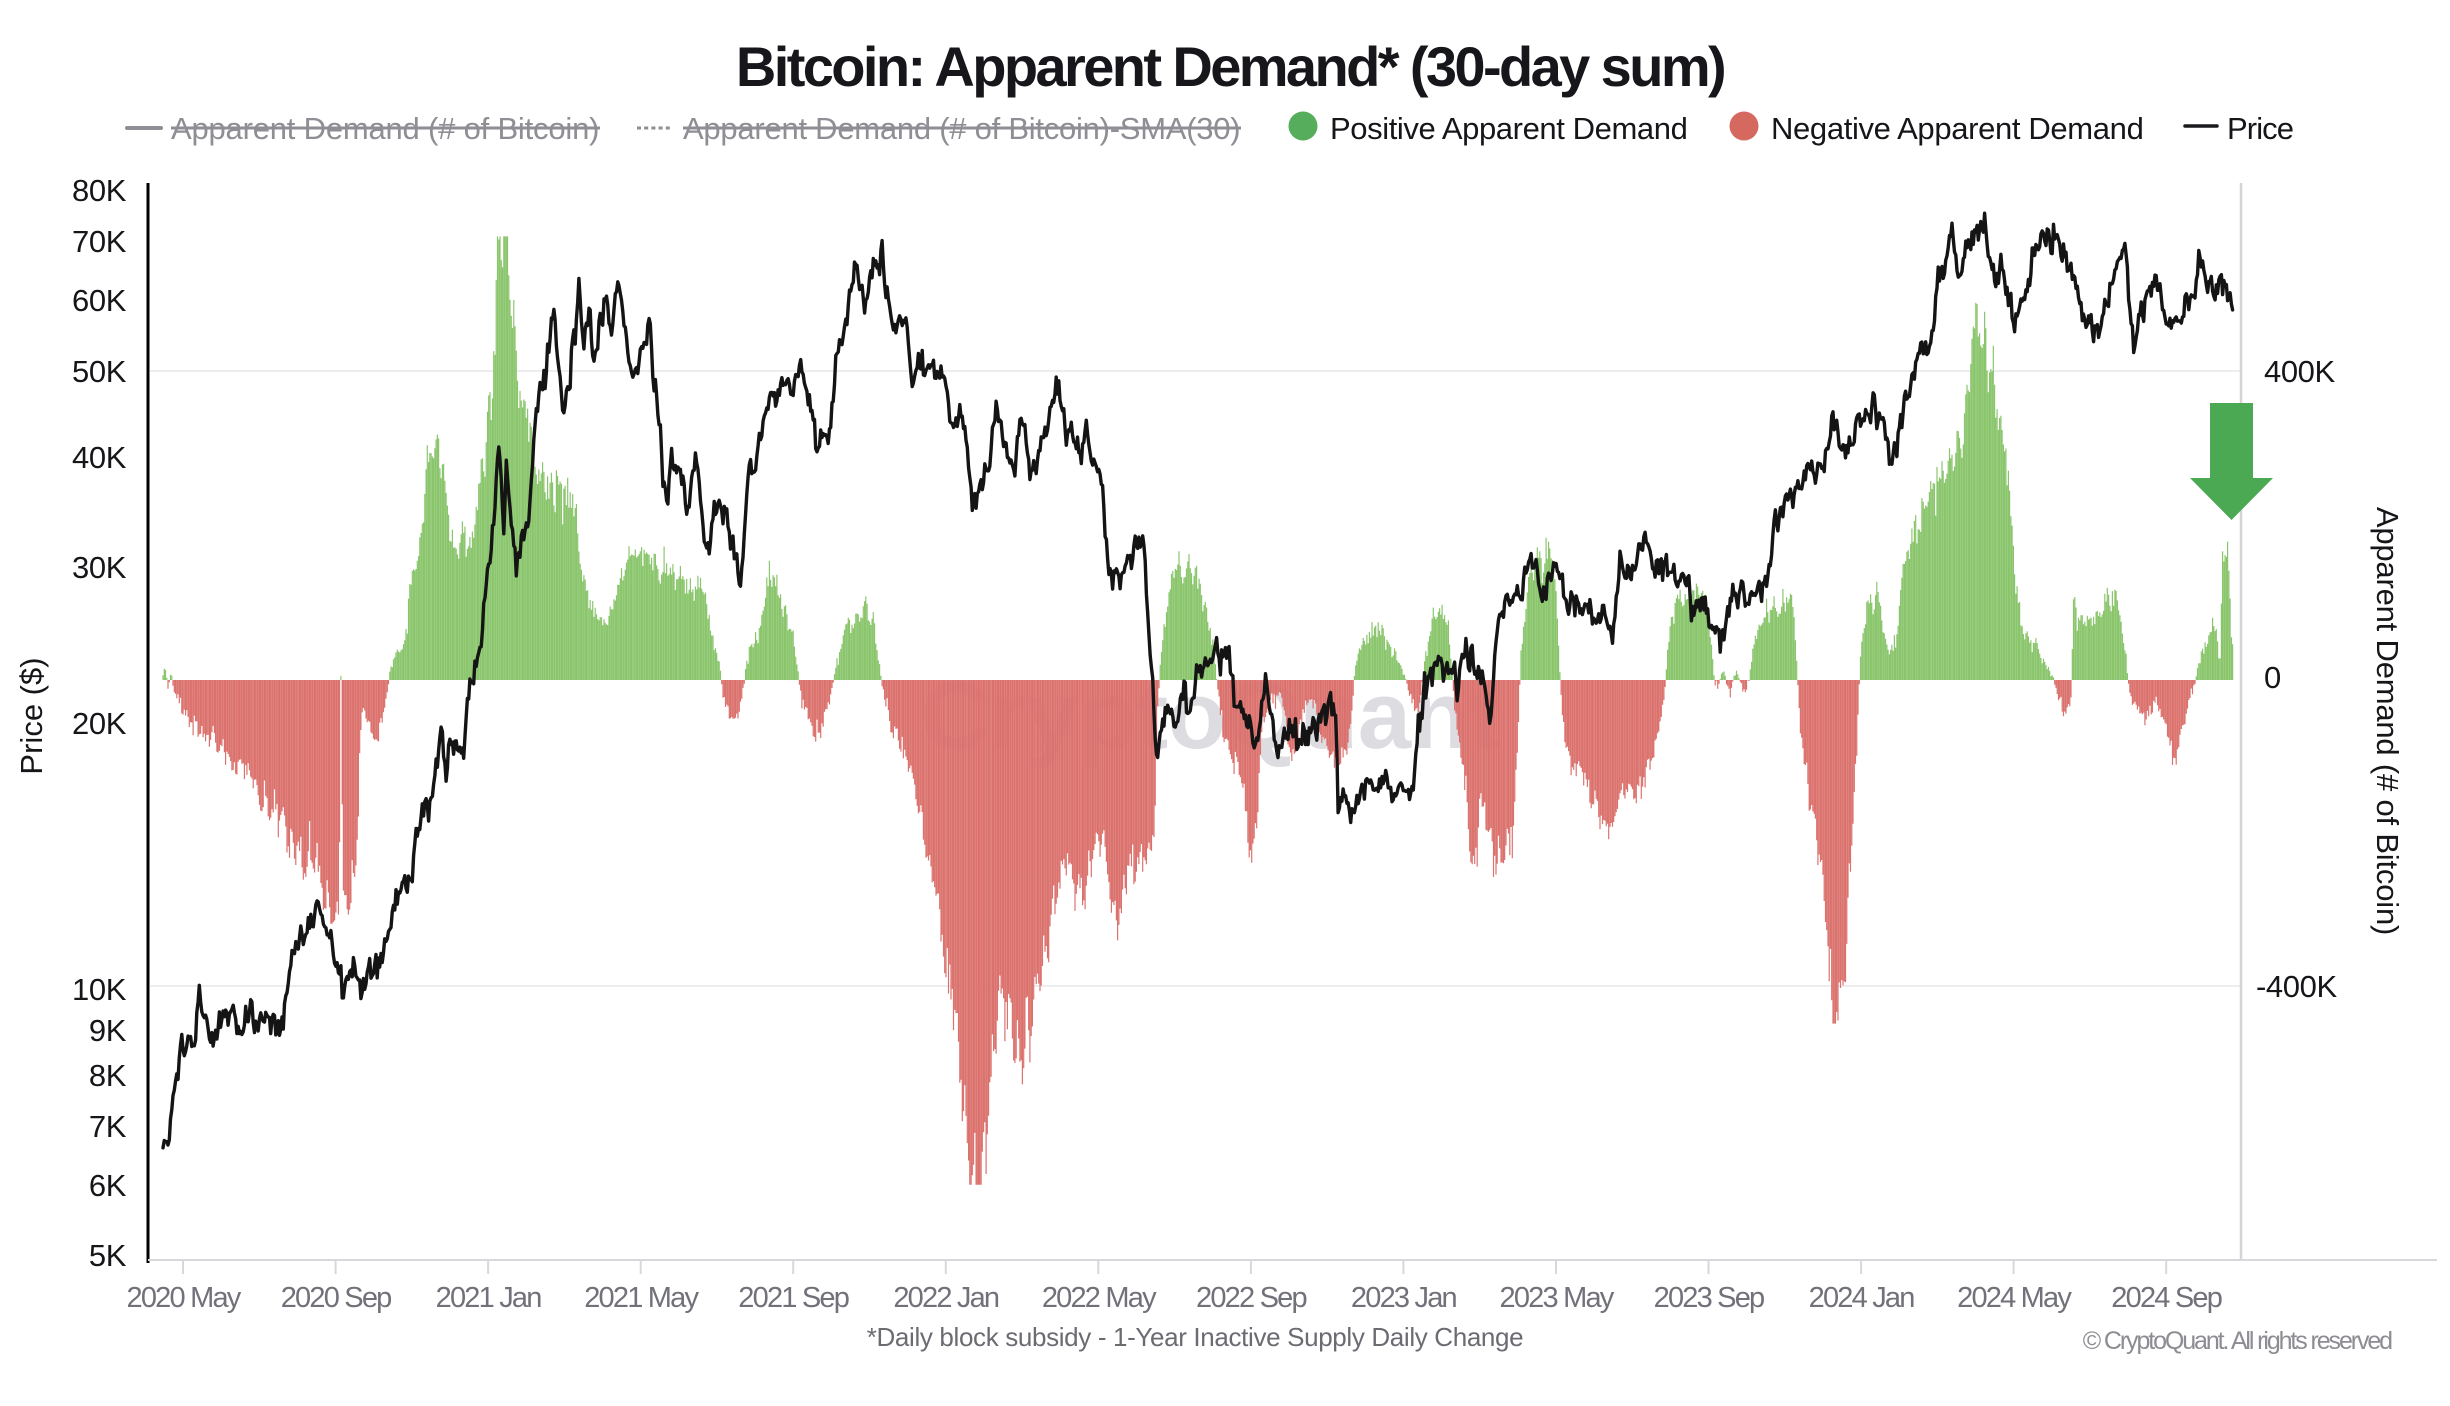 The width and height of the screenshot is (2450, 1406). I want to click on svg-text: 50K, so click(99, 371).